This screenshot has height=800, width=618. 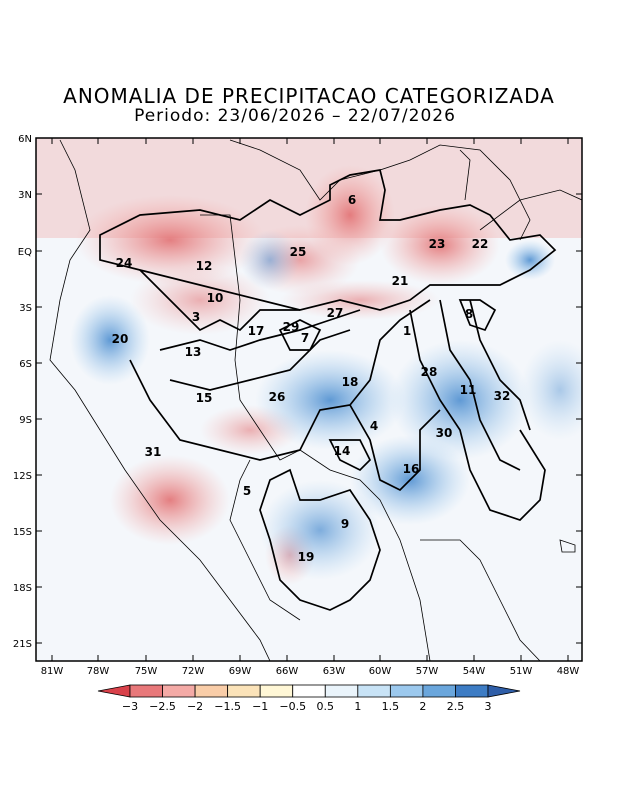 I want to click on basin-label: 19, so click(x=306, y=557).